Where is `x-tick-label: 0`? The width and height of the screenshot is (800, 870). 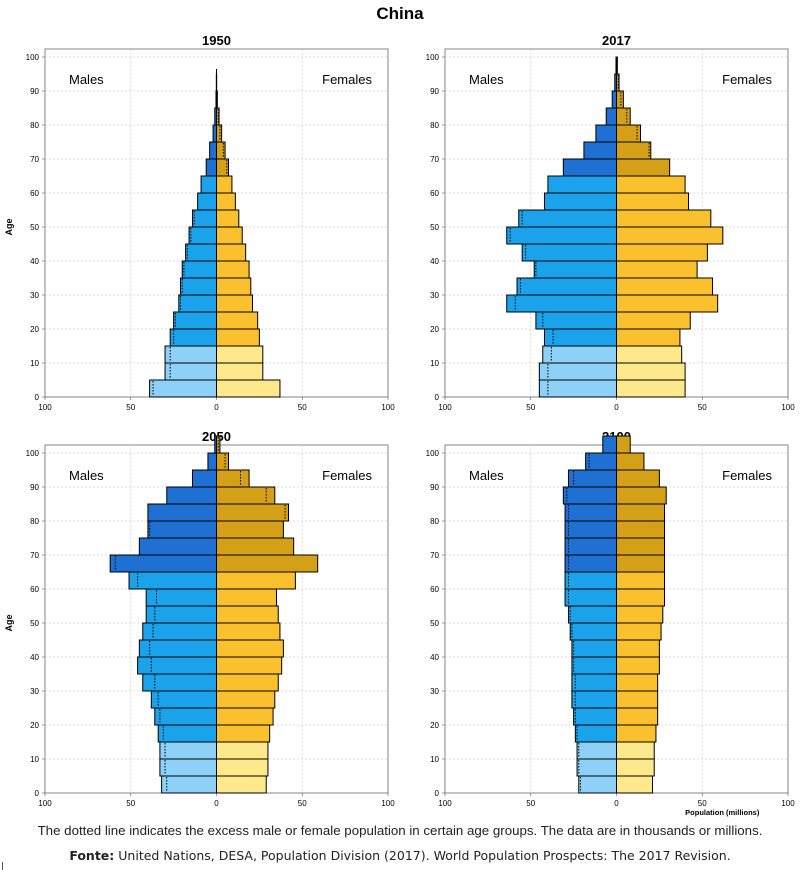
x-tick-label: 0 is located at coordinates (616, 407).